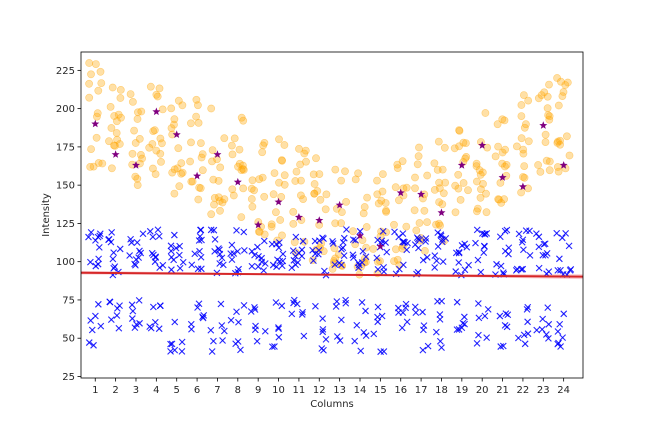  I want to click on x-tick-label: 22, so click(523, 390).